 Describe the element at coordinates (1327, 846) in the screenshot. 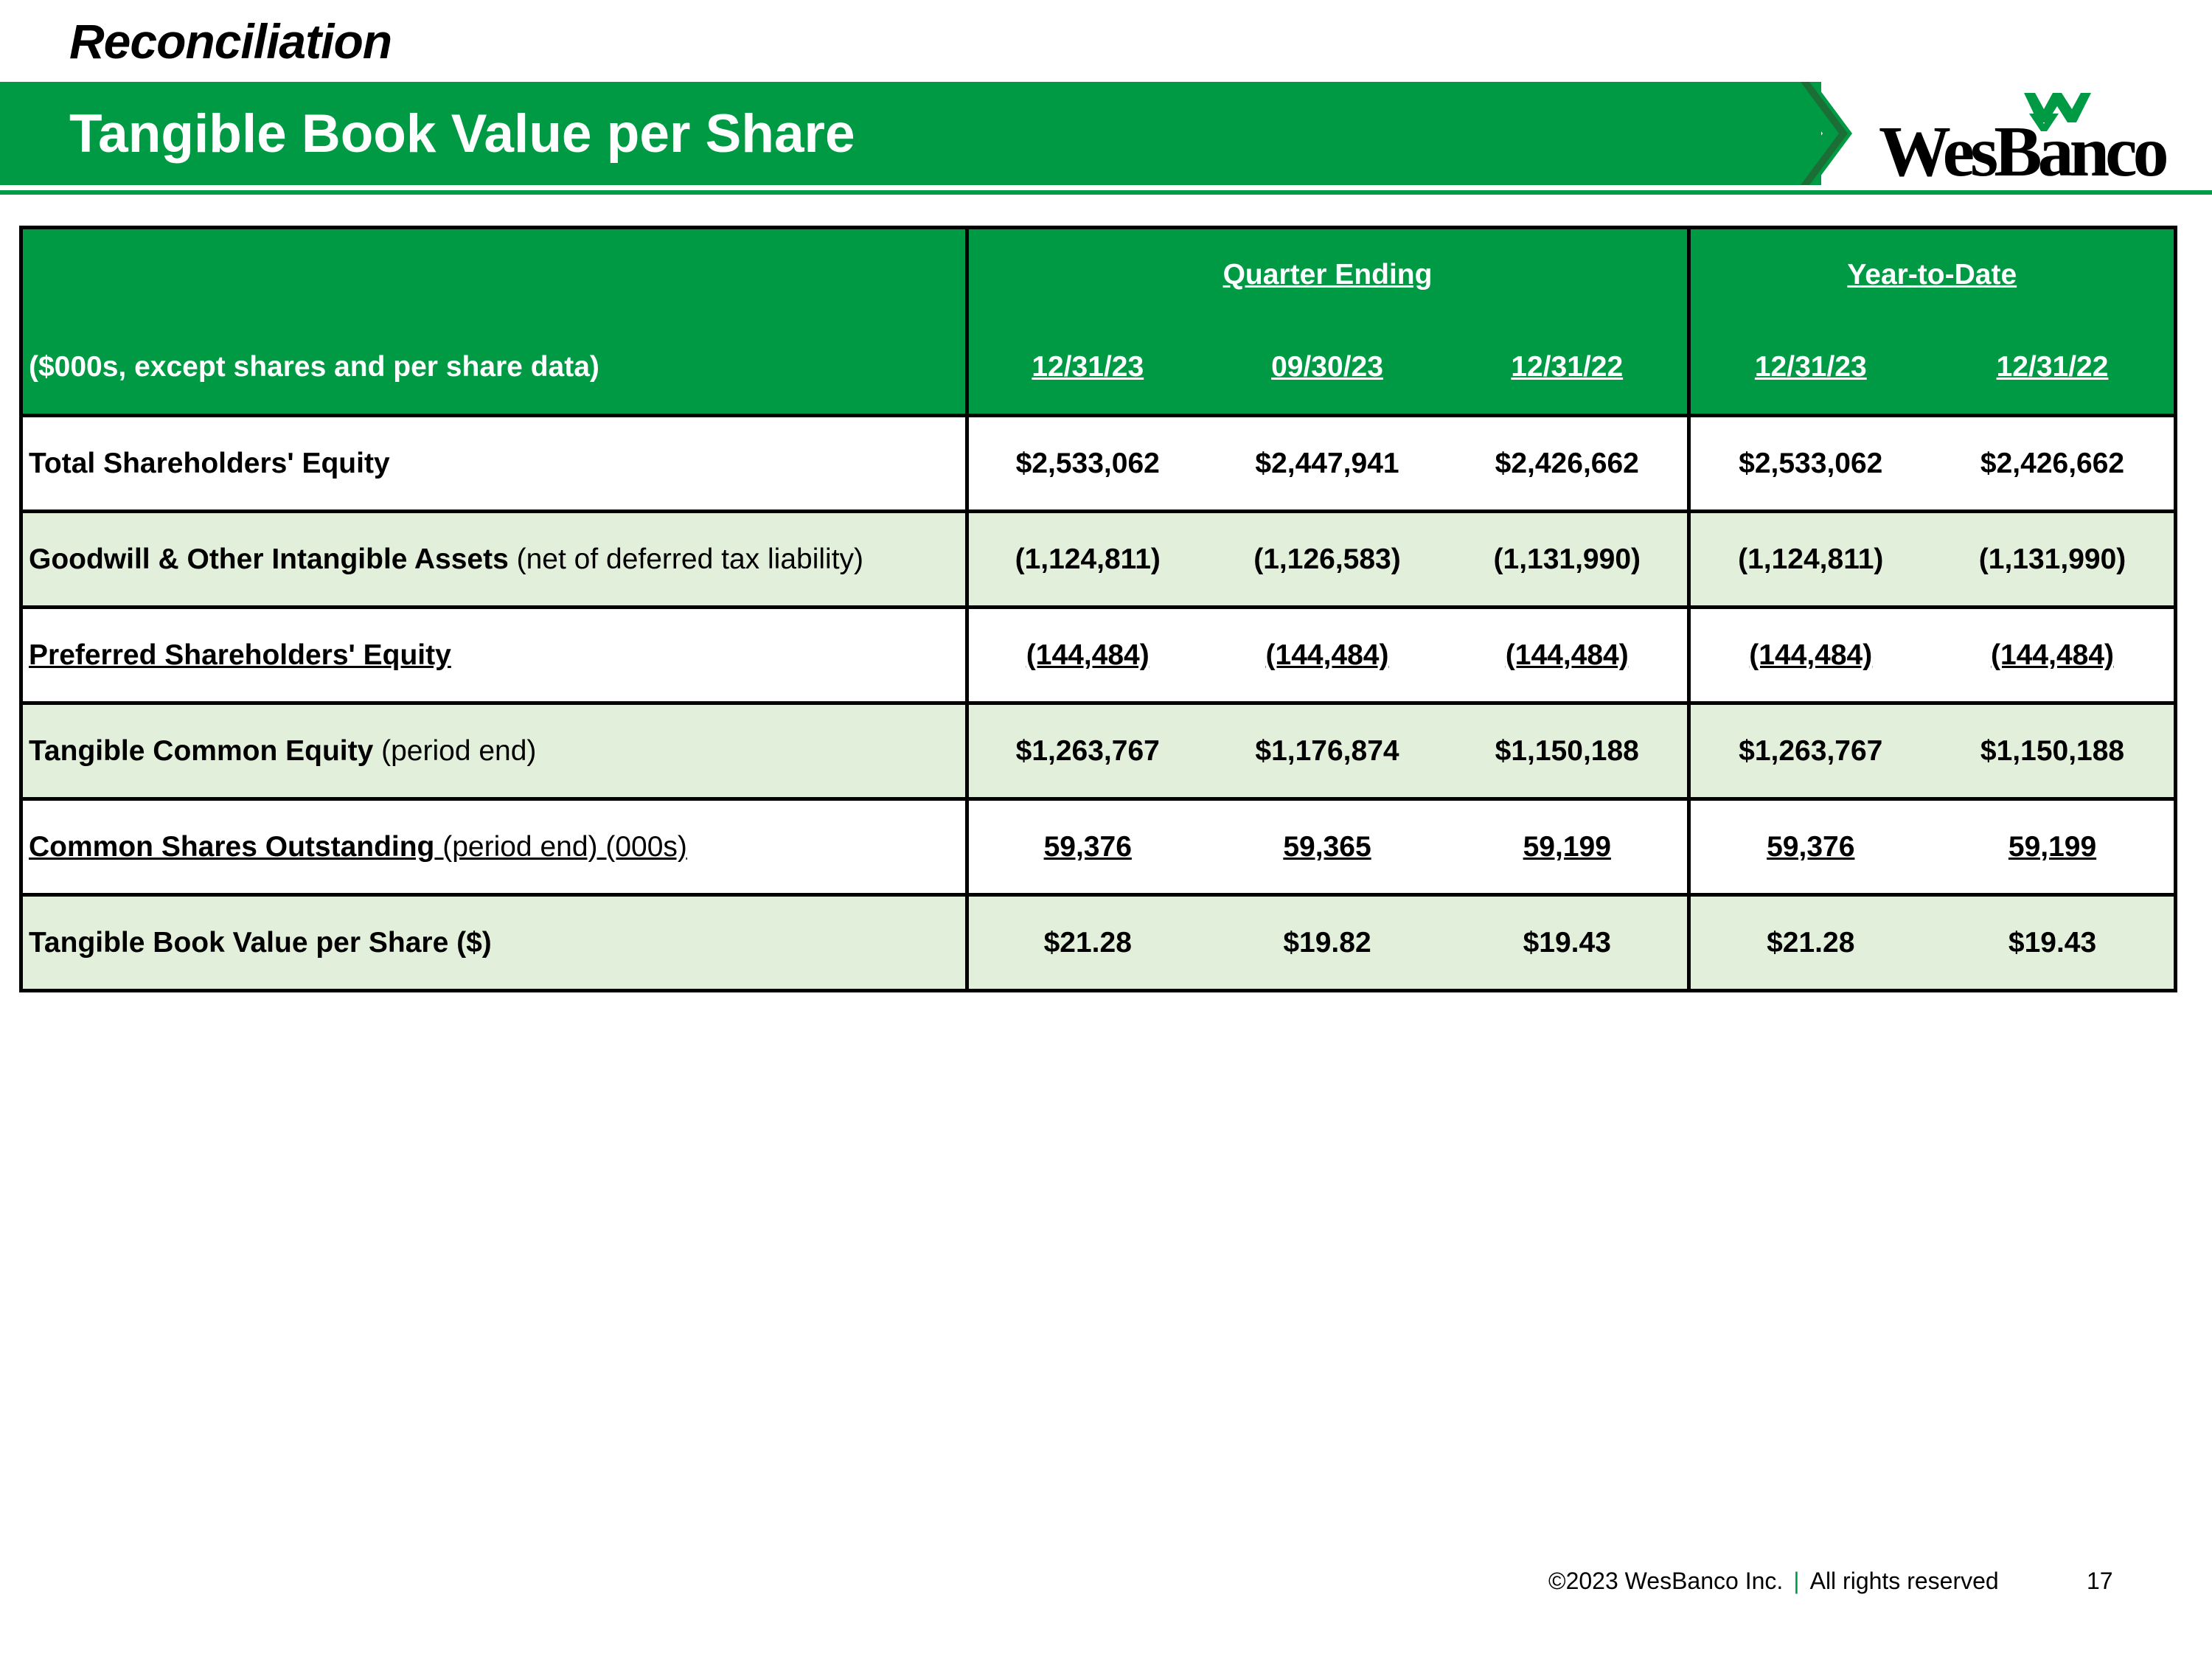

I see `table-cell: 59,365` at that location.